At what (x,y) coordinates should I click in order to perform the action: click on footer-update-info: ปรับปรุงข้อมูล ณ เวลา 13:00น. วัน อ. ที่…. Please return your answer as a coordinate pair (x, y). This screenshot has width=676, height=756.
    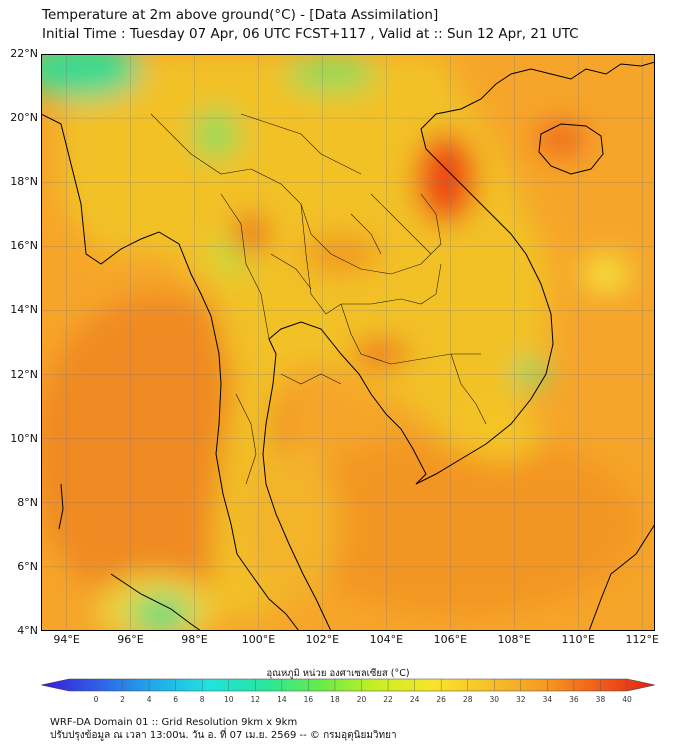
    Looking at the image, I should click on (223, 735).